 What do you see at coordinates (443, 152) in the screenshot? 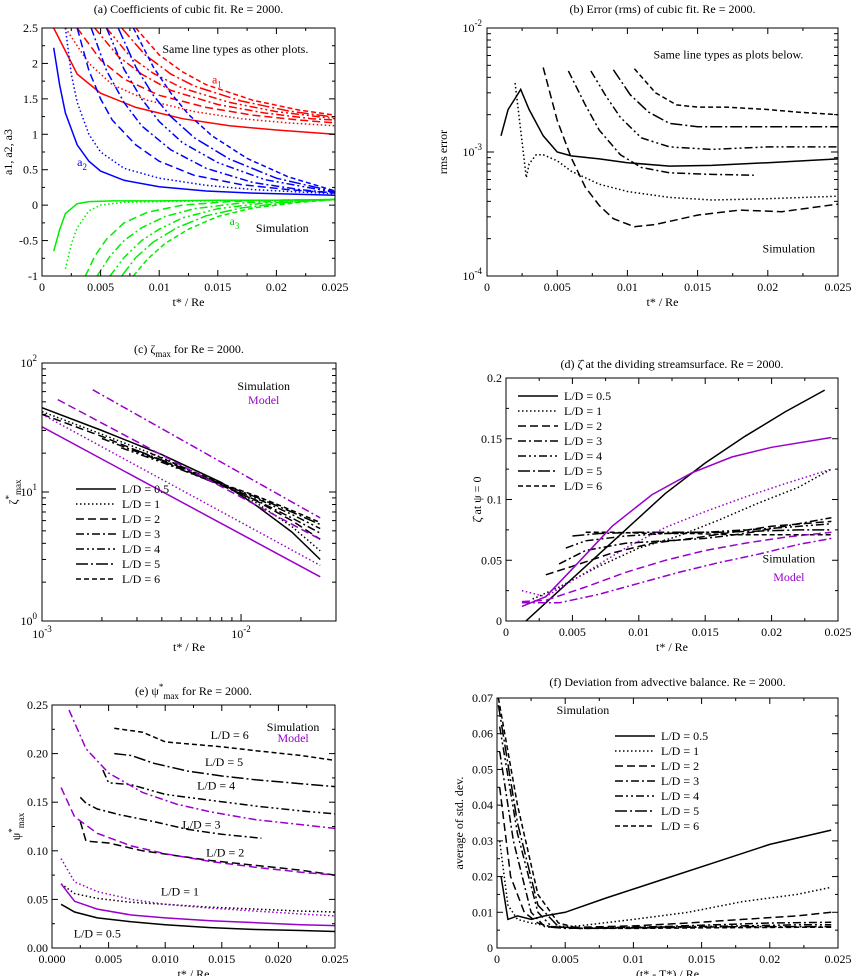
I see `y-axis-label: rms error` at bounding box center [443, 152].